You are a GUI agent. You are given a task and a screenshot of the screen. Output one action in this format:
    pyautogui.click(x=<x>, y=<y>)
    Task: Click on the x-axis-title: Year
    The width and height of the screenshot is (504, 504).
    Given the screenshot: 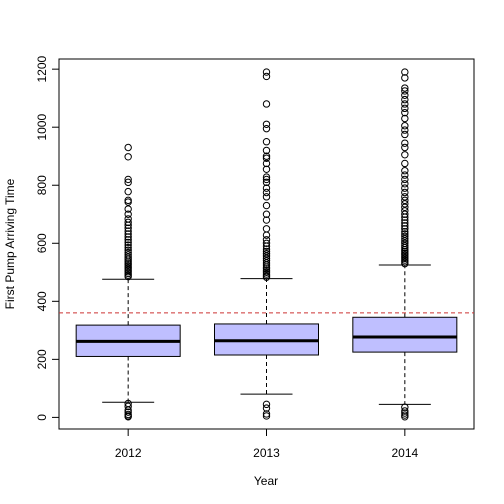 What is the action you would take?
    pyautogui.click(x=266, y=481)
    